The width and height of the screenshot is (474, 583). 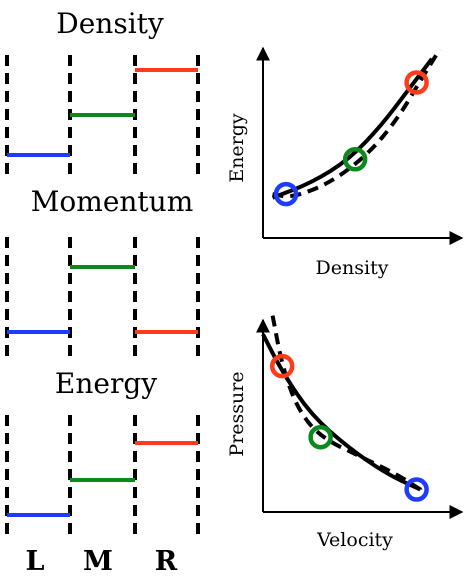 What do you see at coordinates (102, 475) in the screenshot?
I see `energy-levels` at bounding box center [102, 475].